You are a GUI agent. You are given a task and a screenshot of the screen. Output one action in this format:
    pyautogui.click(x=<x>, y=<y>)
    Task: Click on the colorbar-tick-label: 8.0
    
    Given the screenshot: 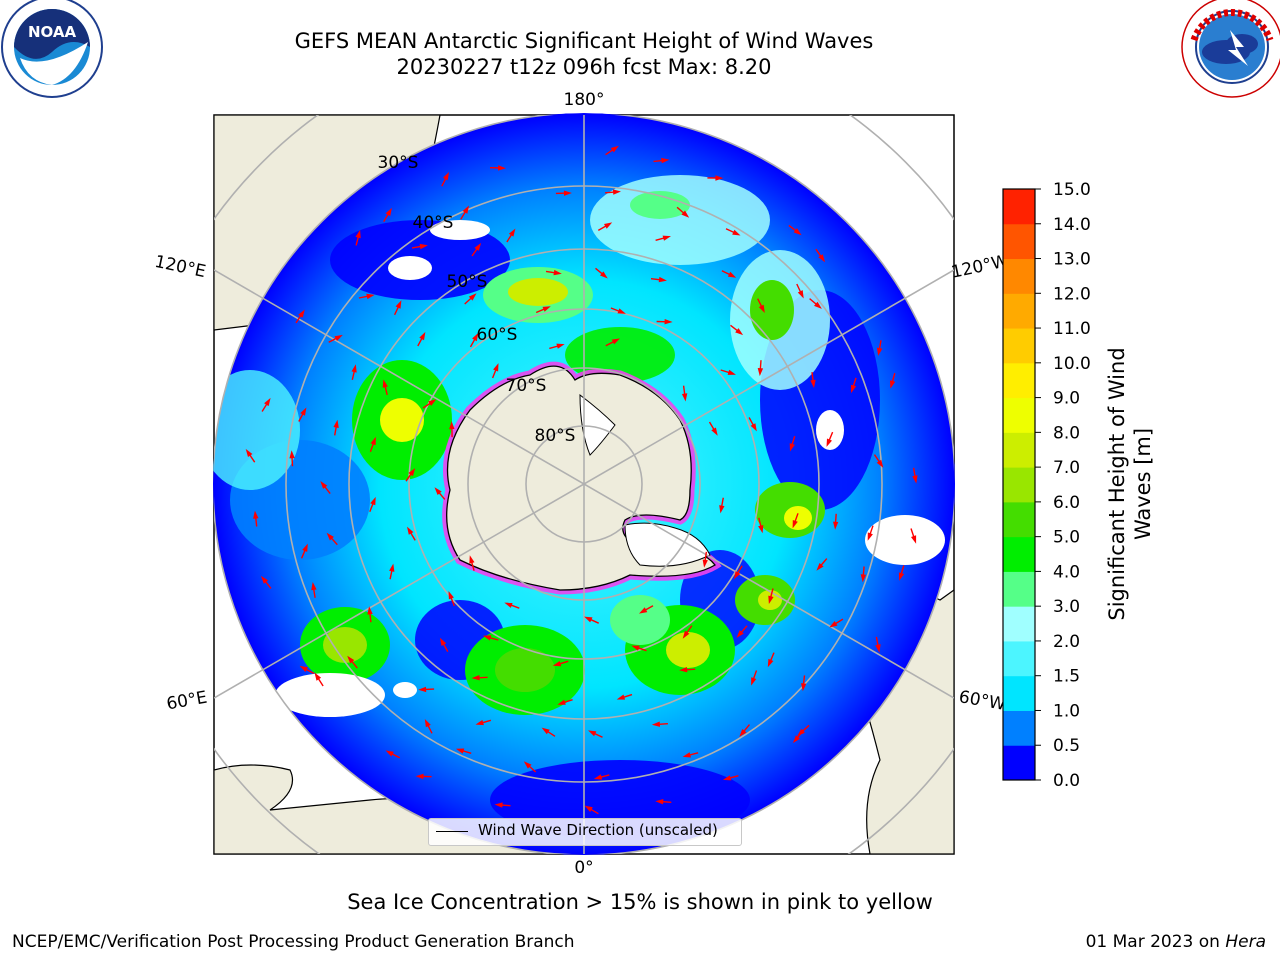 What is the action you would take?
    pyautogui.click(x=1066, y=433)
    